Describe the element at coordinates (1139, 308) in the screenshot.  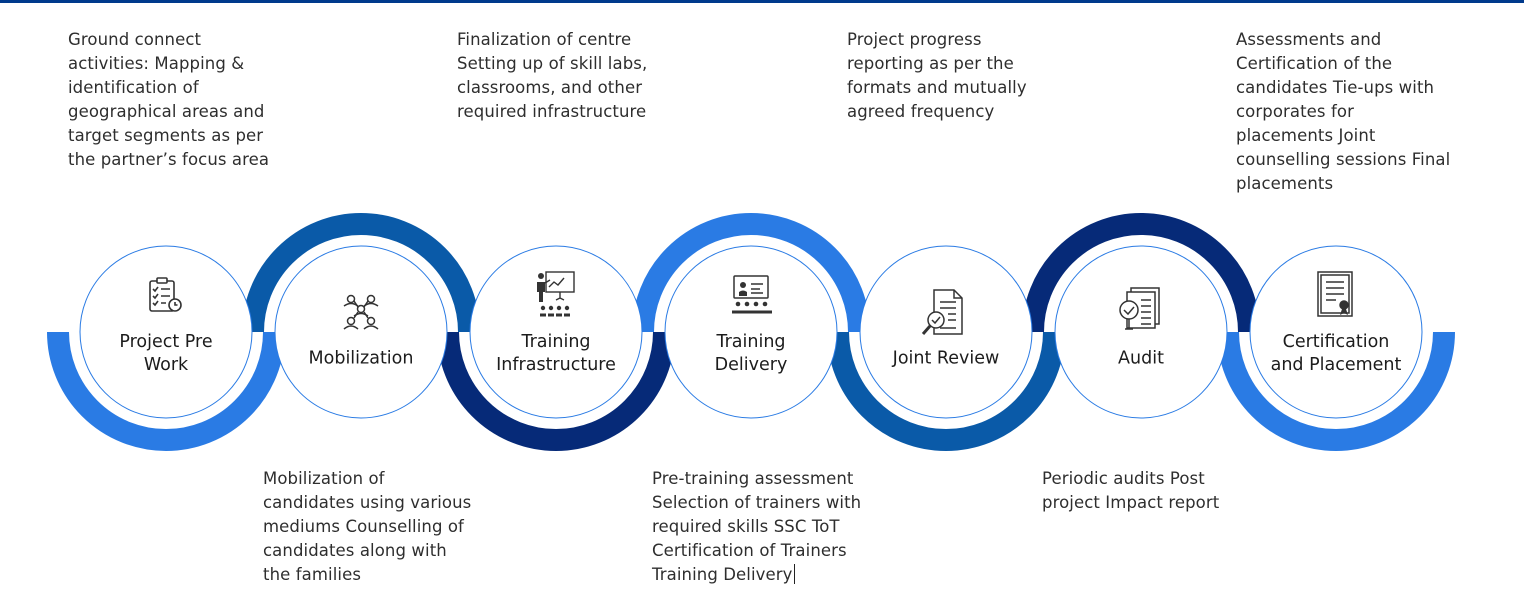
I see `audit-checklist-icon` at that location.